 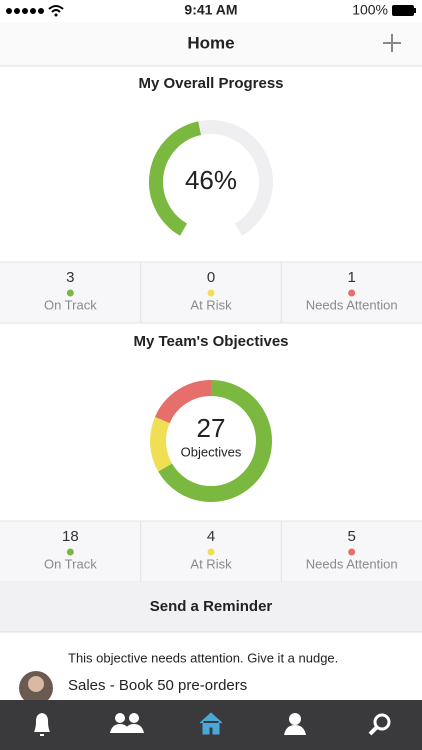 I want to click on section-title: My Overall Progress, so click(x=210, y=83).